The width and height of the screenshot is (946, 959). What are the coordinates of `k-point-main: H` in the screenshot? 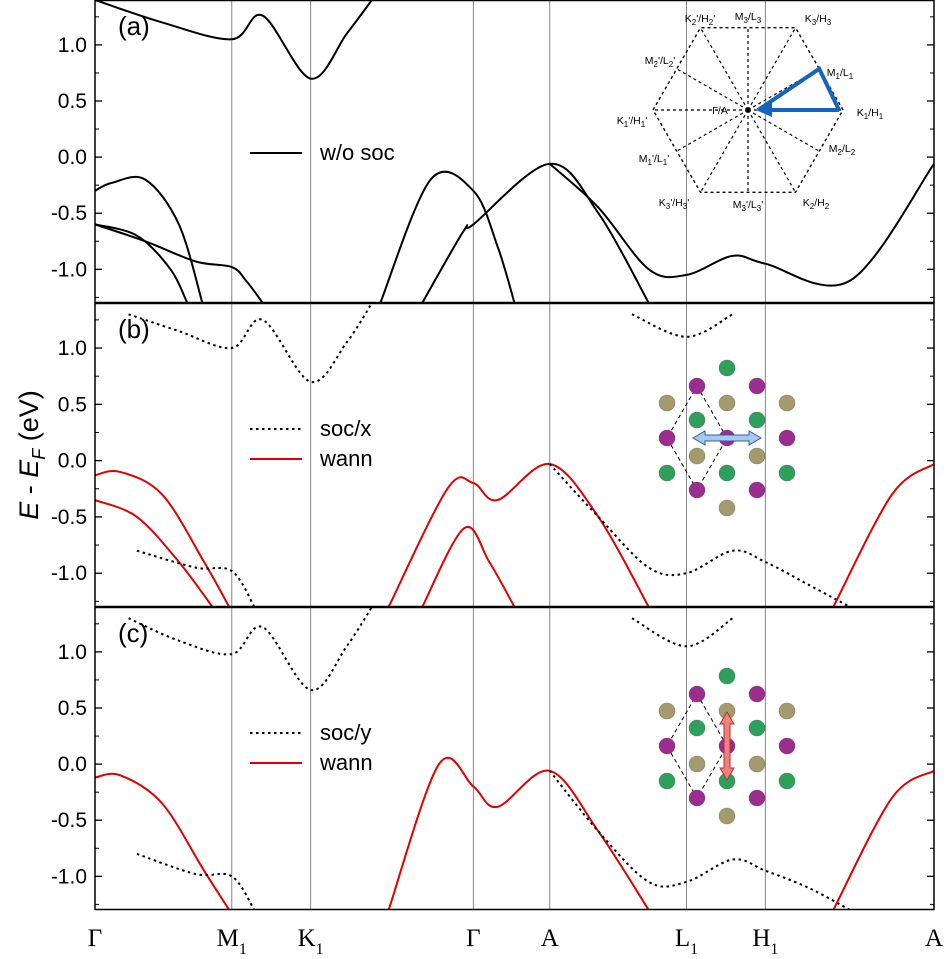 It's located at (761, 938).